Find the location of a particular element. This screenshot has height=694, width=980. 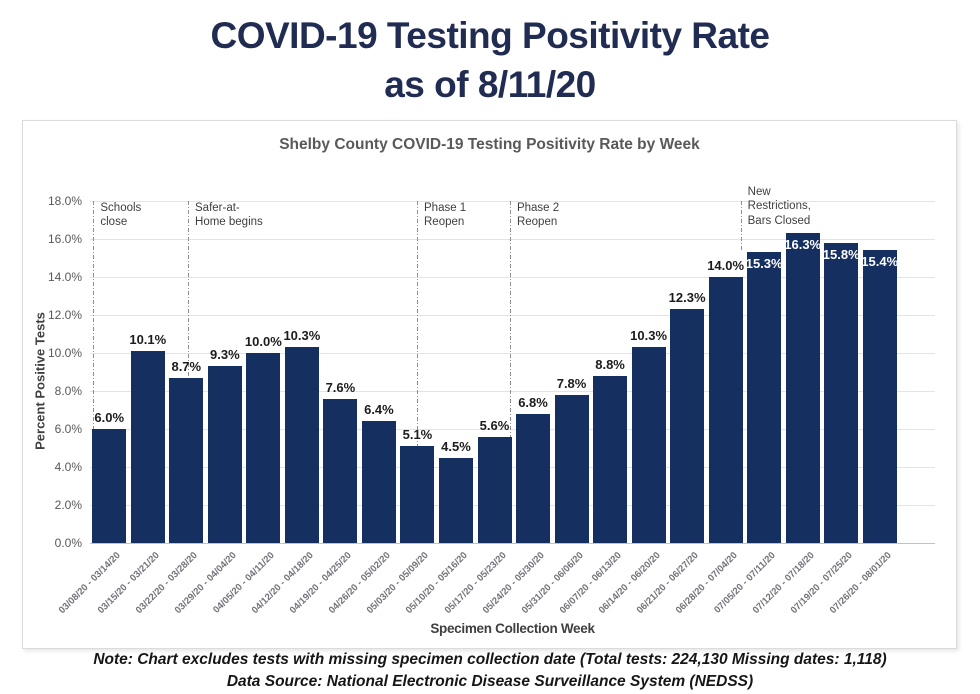

page-title-line2: as of 8/11/20 is located at coordinates (490, 84).